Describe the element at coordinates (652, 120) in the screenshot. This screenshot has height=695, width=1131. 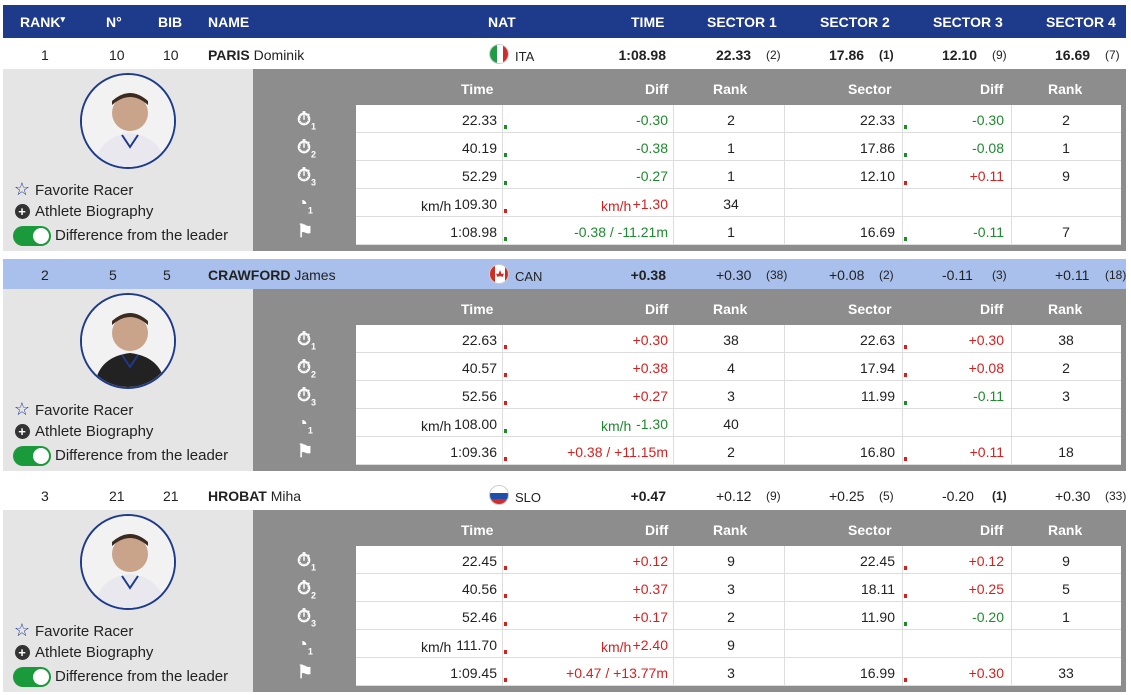
I see `split-diff: -0.30` at that location.